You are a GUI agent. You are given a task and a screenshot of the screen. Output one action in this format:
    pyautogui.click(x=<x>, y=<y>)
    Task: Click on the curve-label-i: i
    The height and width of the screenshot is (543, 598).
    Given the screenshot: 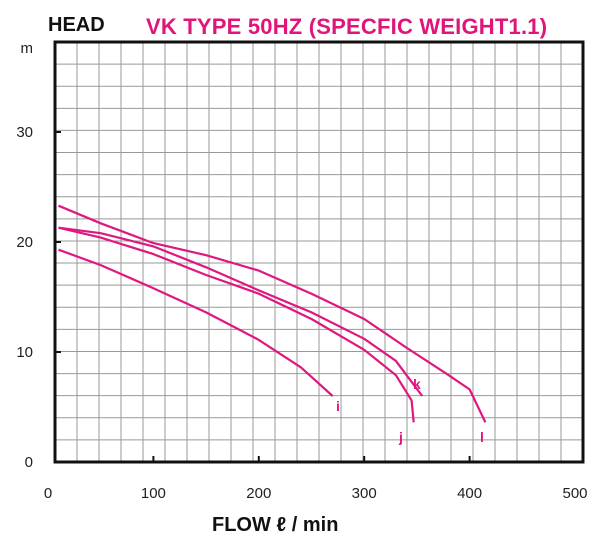 What is the action you would take?
    pyautogui.click(x=338, y=406)
    